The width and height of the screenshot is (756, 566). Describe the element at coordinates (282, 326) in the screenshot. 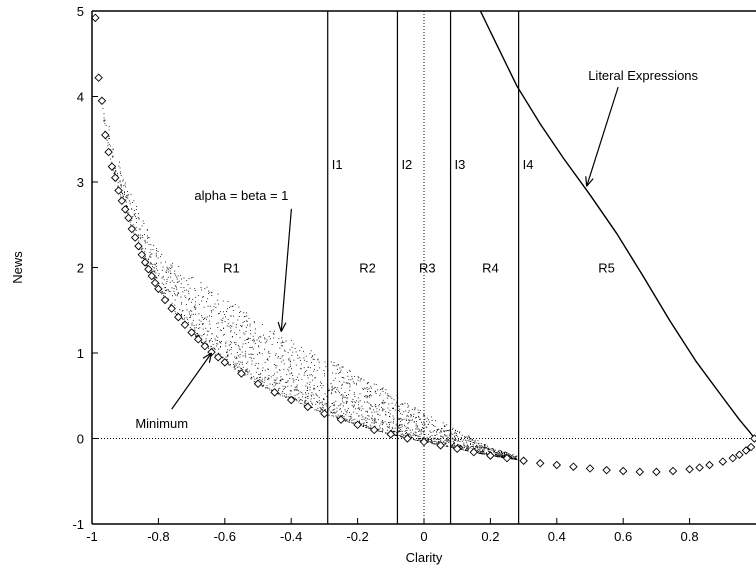

I see `alpha-beta-arrow-head` at that location.